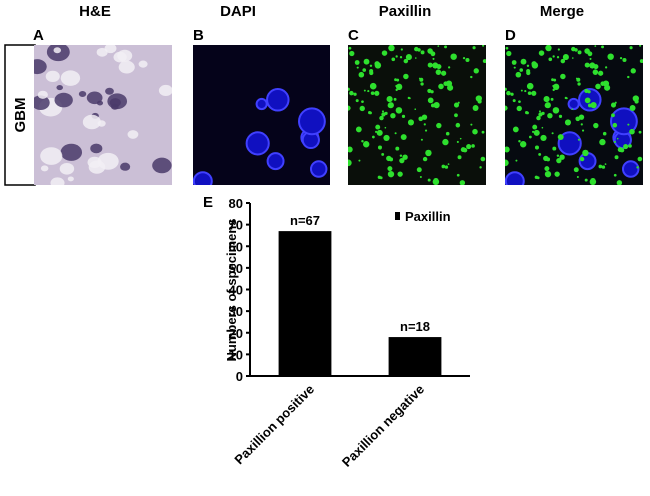 This screenshot has width=650, height=496. Describe the element at coordinates (236, 225) in the screenshot. I see `y-tick-label: 70` at that location.